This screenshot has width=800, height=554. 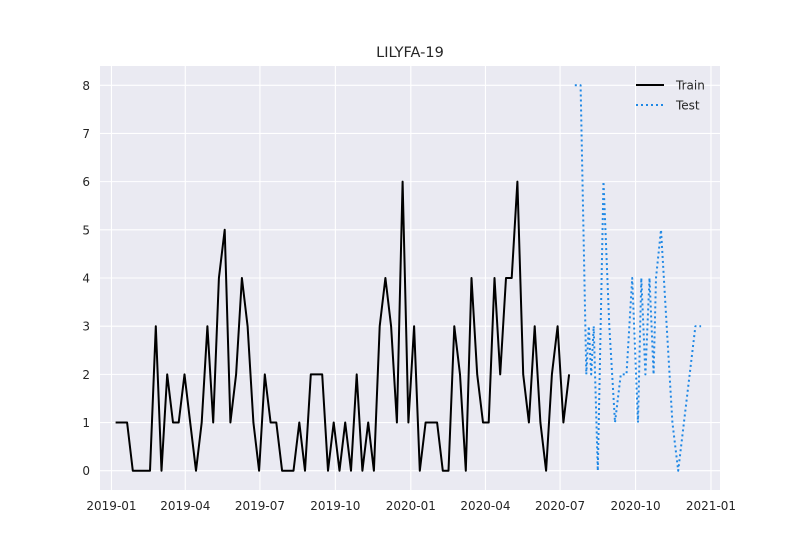 I want to click on x-tick-label: 2021-01, so click(x=711, y=506).